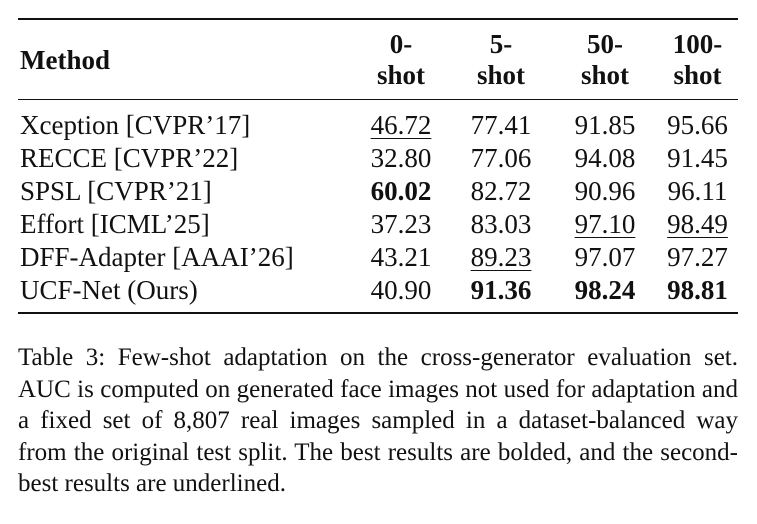 The image size is (757, 524). I want to click on value-cell: 32.80, so click(401, 157).